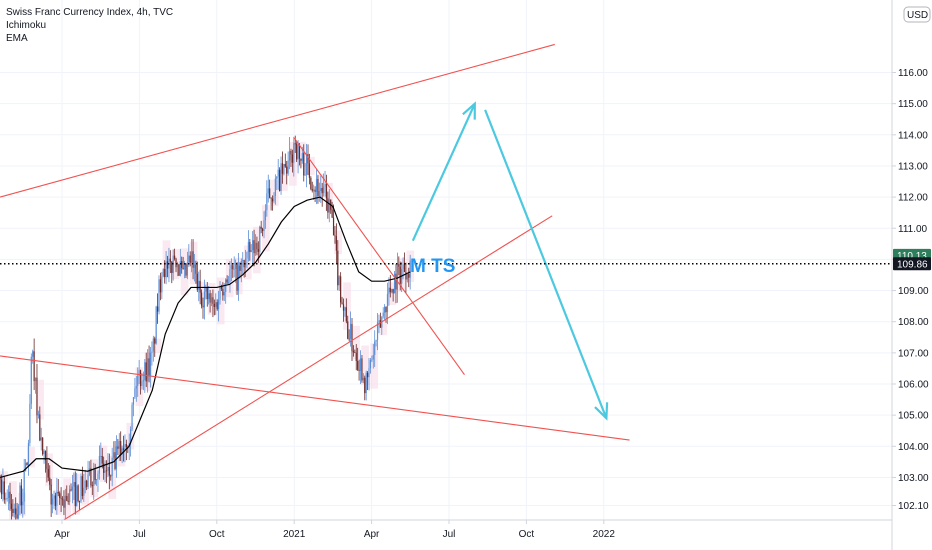  What do you see at coordinates (62, 534) in the screenshot?
I see `time-tick-label: Apr` at bounding box center [62, 534].